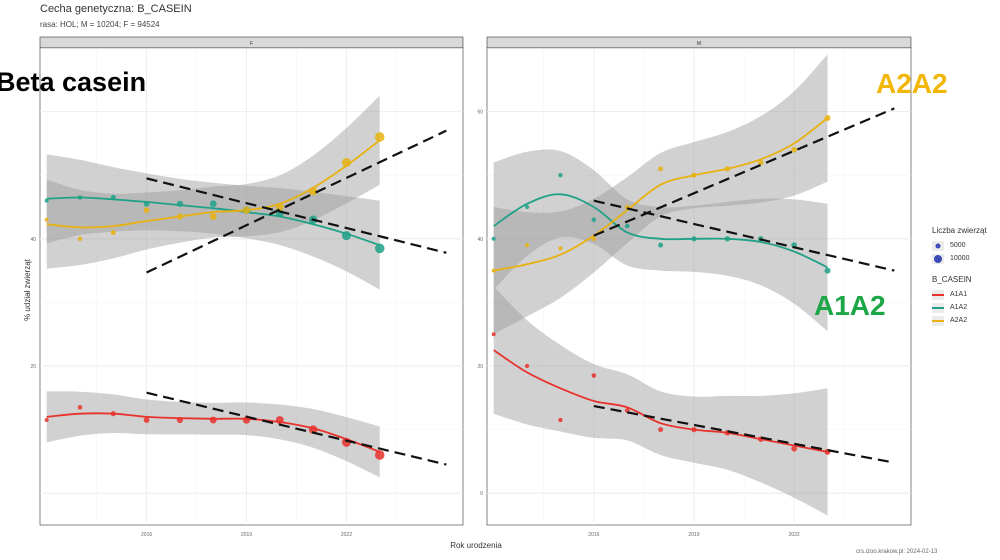 The width and height of the screenshot is (1000, 560). Describe the element at coordinates (116, 9) in the screenshot. I see `chart-title: Cecha genetyczna: B_CASEIN` at that location.